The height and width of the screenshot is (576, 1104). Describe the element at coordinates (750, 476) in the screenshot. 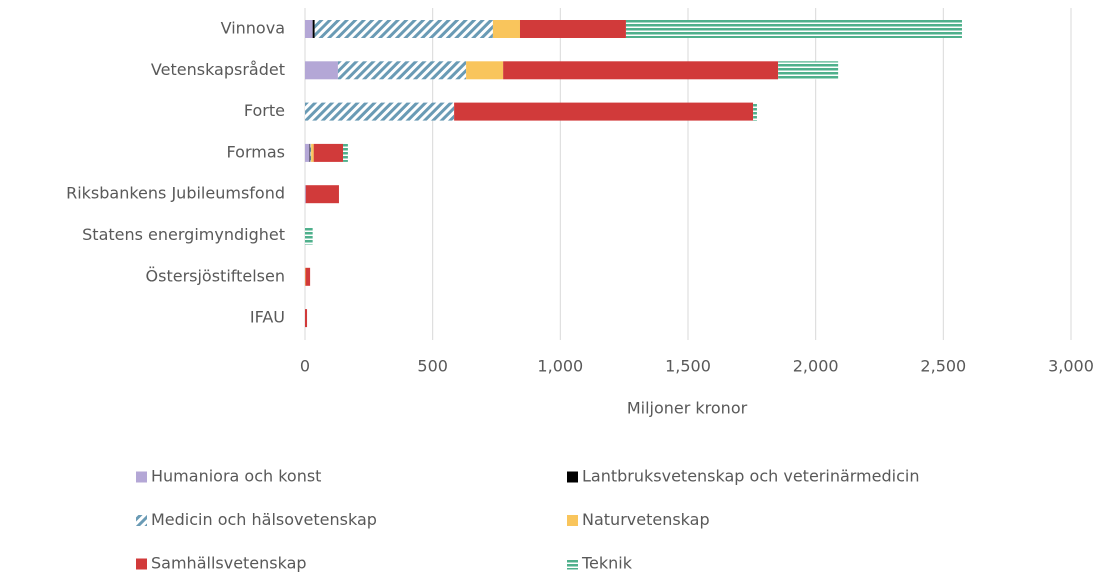

I see `legend-label: Lantbruksvetenskap och veterinärmedicin` at that location.